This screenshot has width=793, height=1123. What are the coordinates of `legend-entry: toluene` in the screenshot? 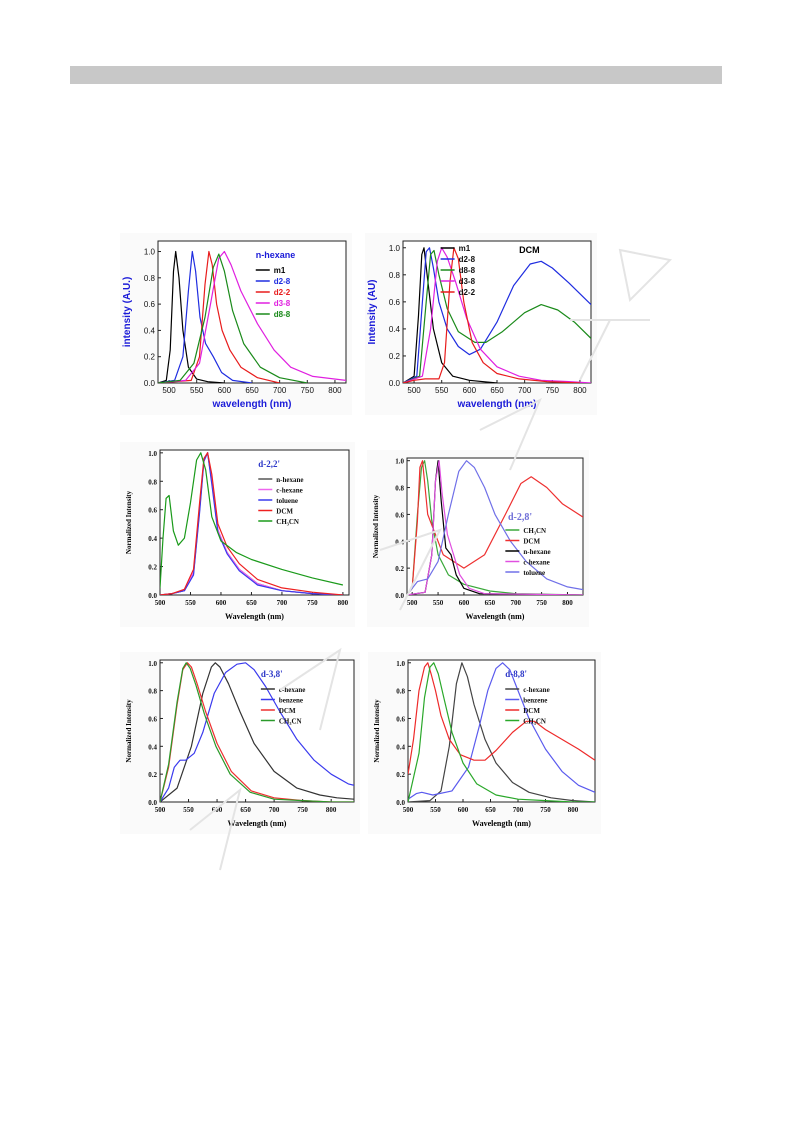 It's located at (534, 573).